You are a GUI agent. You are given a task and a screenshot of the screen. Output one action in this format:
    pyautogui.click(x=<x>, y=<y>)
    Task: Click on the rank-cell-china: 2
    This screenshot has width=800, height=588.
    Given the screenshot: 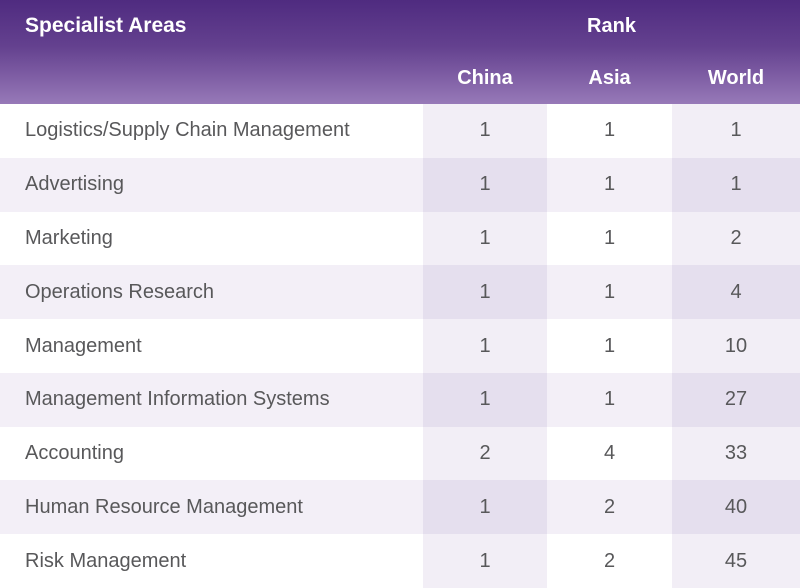 What is the action you would take?
    pyautogui.click(x=485, y=453)
    